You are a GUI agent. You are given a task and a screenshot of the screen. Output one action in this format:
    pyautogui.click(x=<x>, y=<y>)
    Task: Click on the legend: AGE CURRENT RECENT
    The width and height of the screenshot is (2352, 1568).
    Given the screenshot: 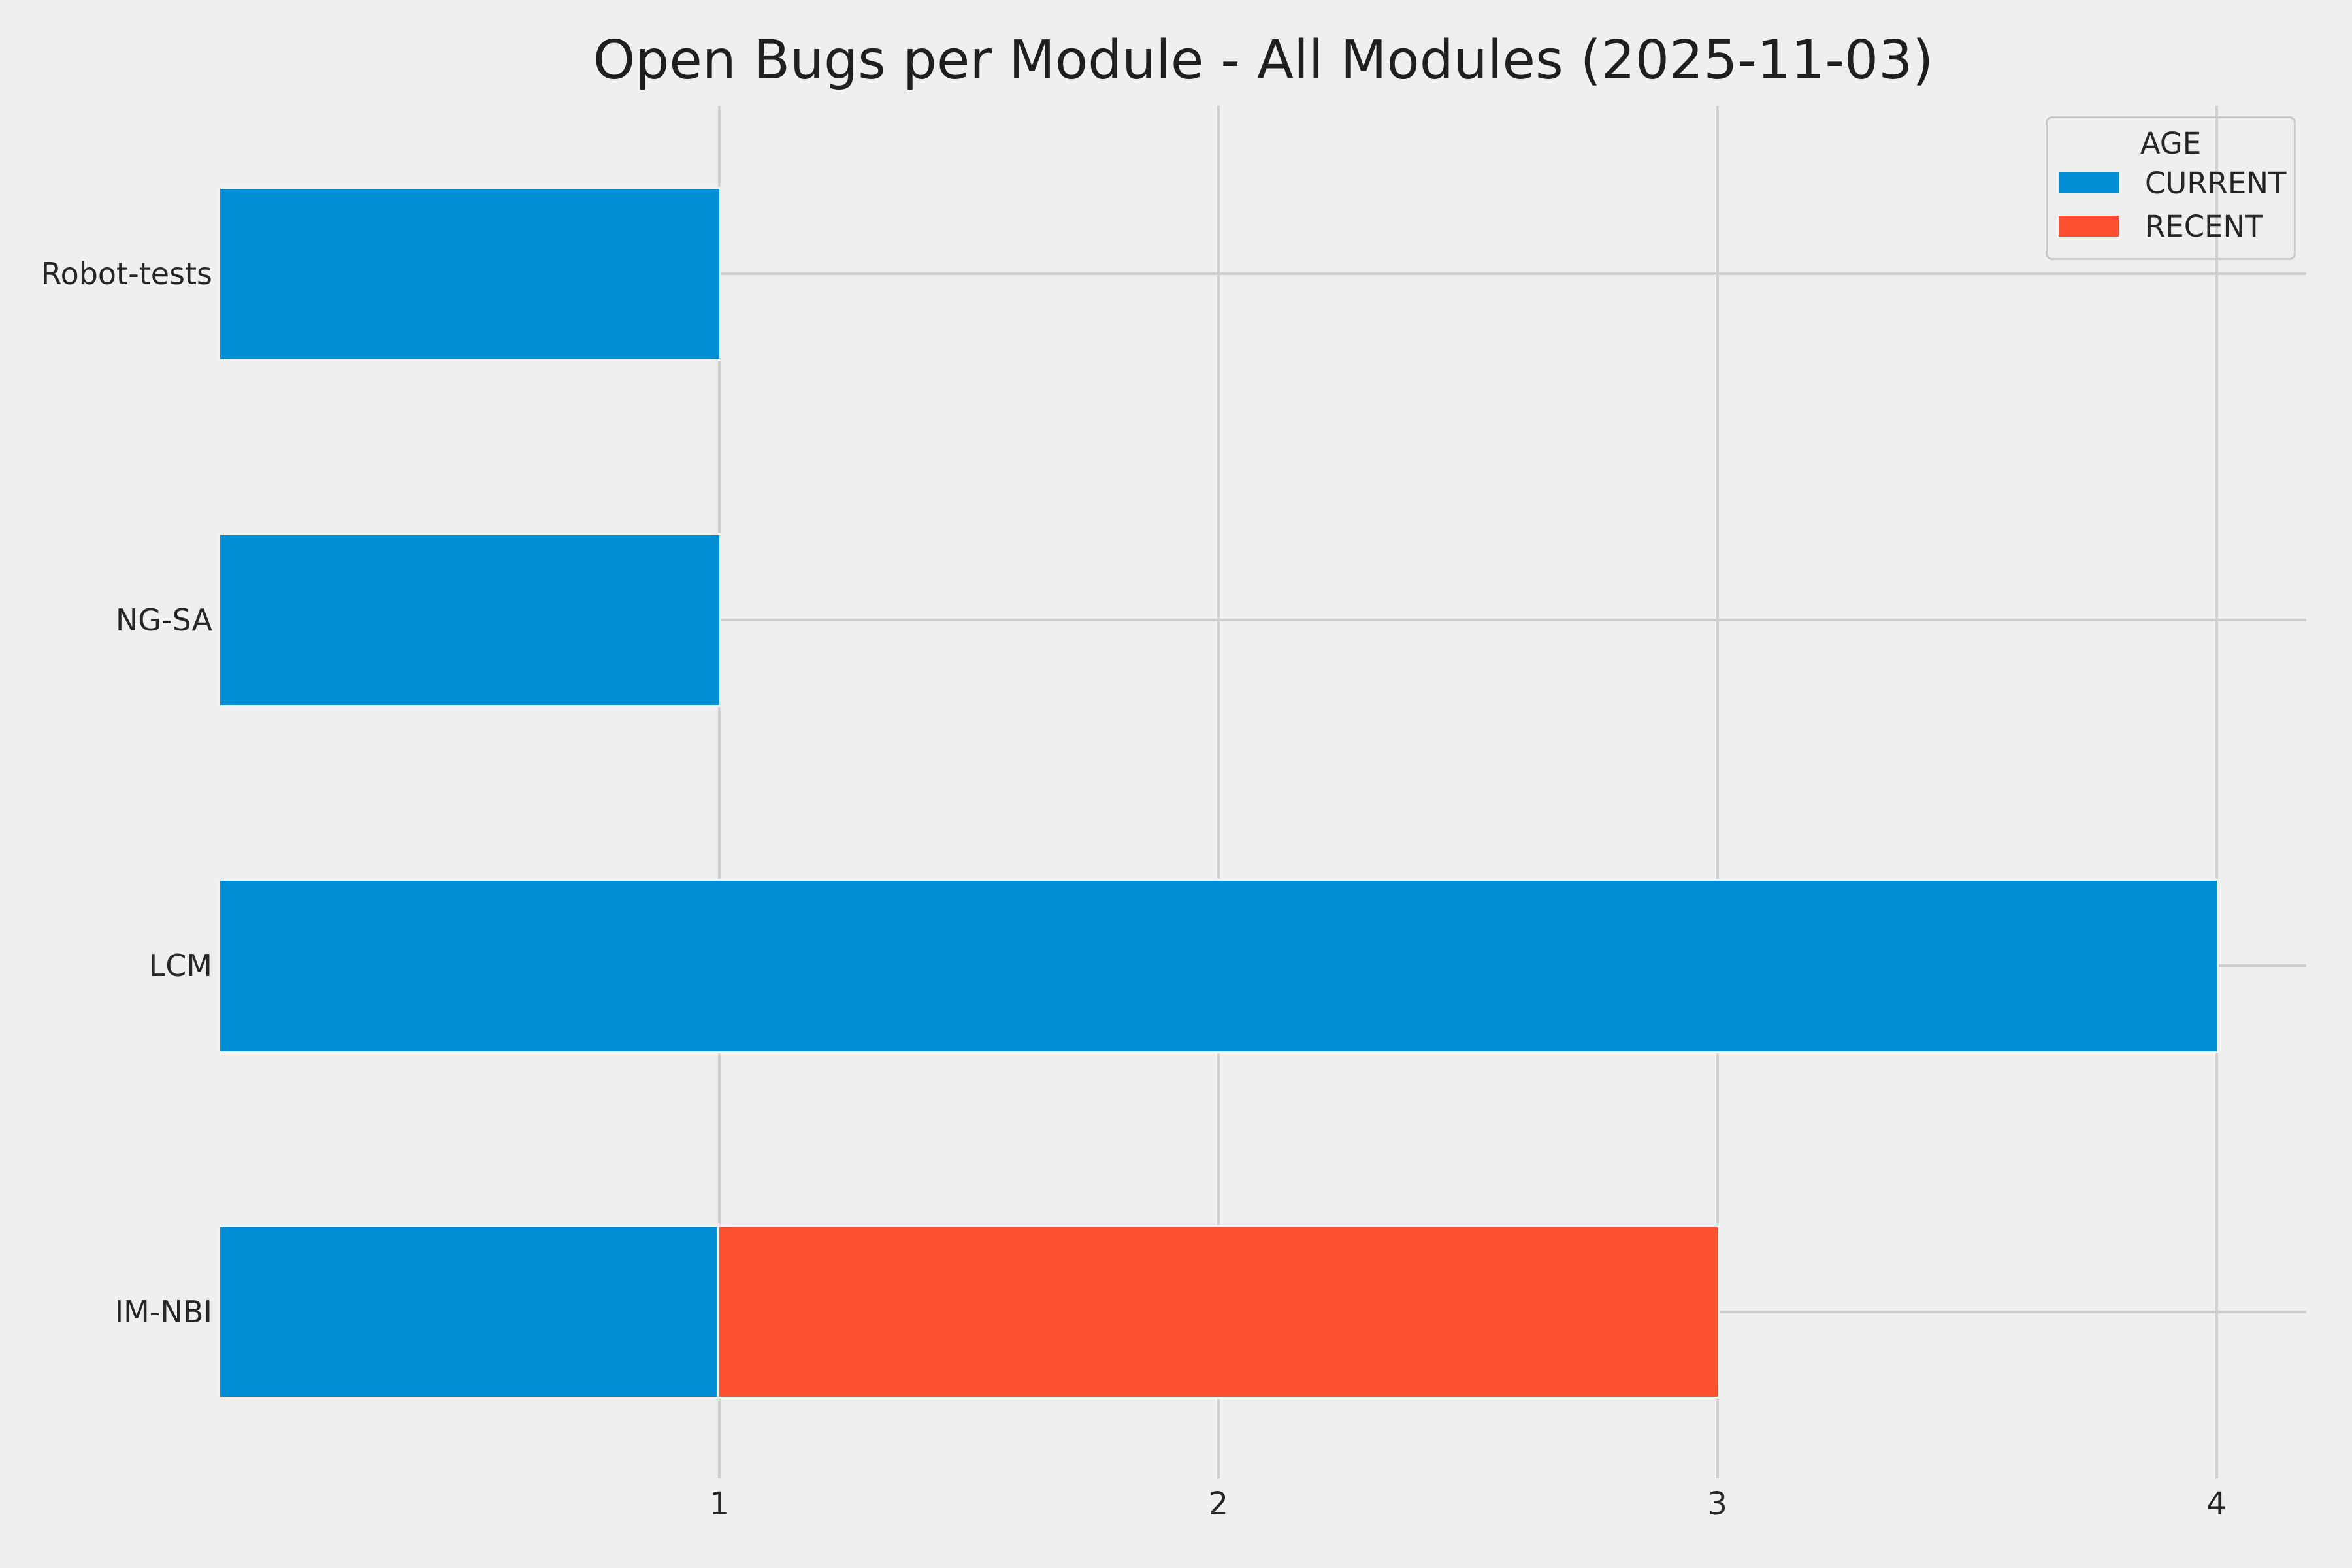 What is the action you would take?
    pyautogui.click(x=2171, y=188)
    